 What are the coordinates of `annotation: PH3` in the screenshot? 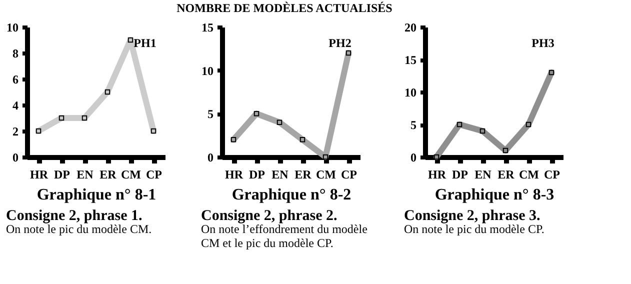 It's located at (543, 43).